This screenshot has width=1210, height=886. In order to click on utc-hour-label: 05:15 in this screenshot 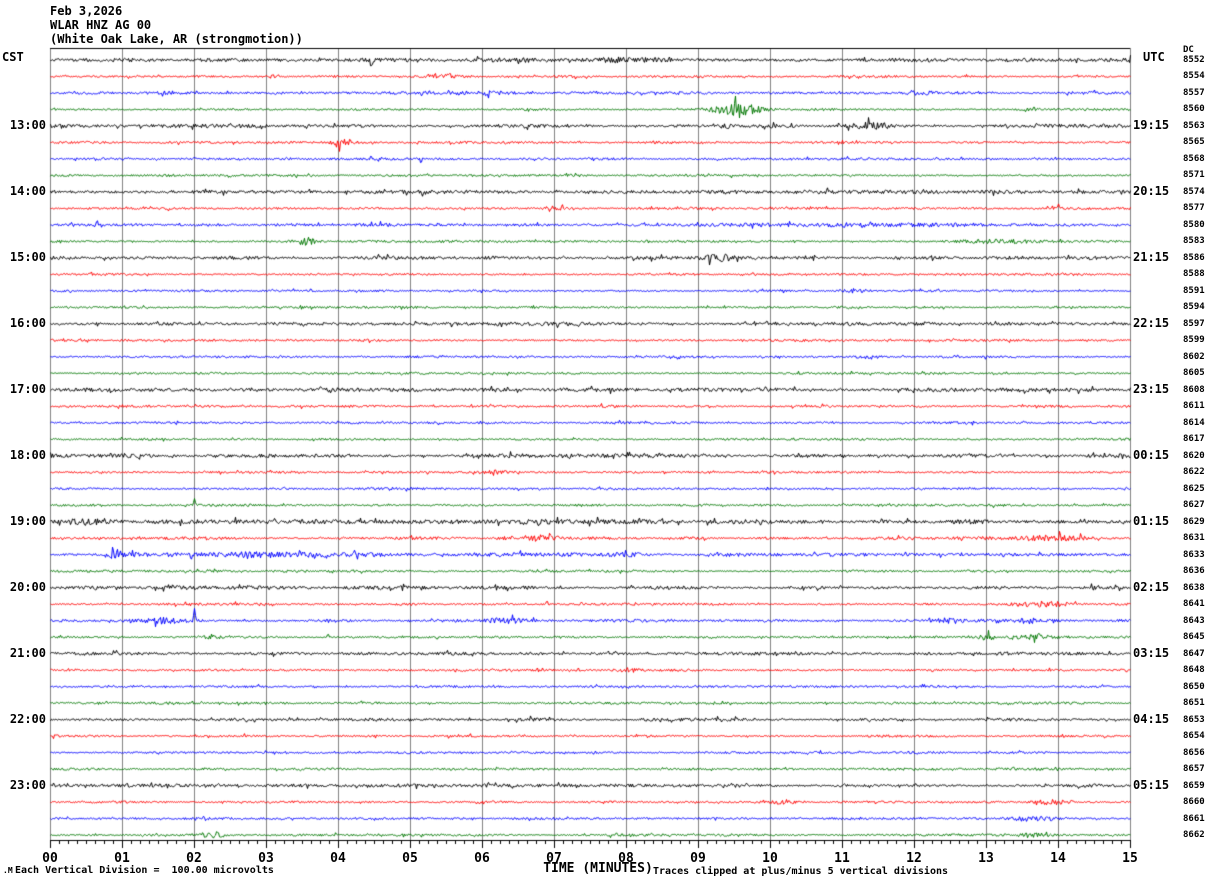, I will do `click(1151, 784)`.